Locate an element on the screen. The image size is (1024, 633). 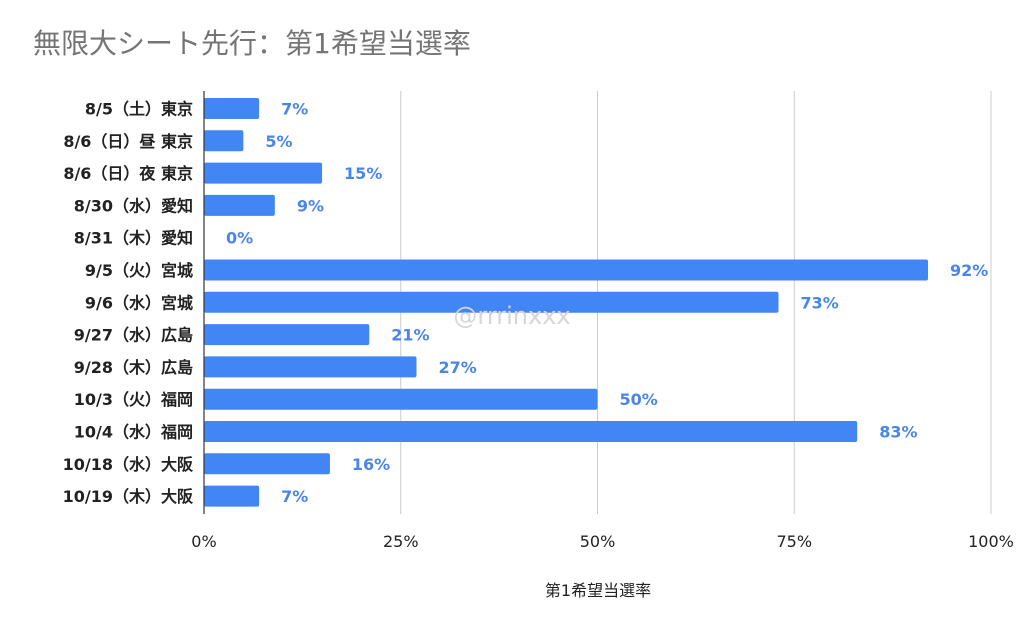
category-label: 9/6（水）宮城 is located at coordinates (139, 302).